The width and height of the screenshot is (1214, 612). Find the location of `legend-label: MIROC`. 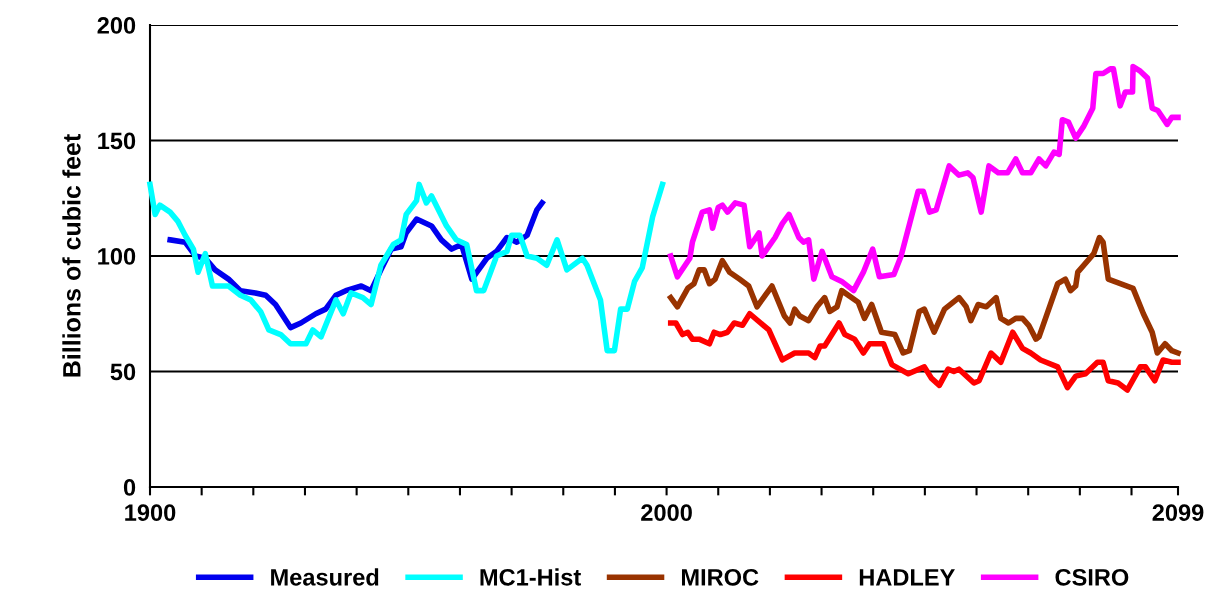

legend-label: MIROC is located at coordinates (720, 577).